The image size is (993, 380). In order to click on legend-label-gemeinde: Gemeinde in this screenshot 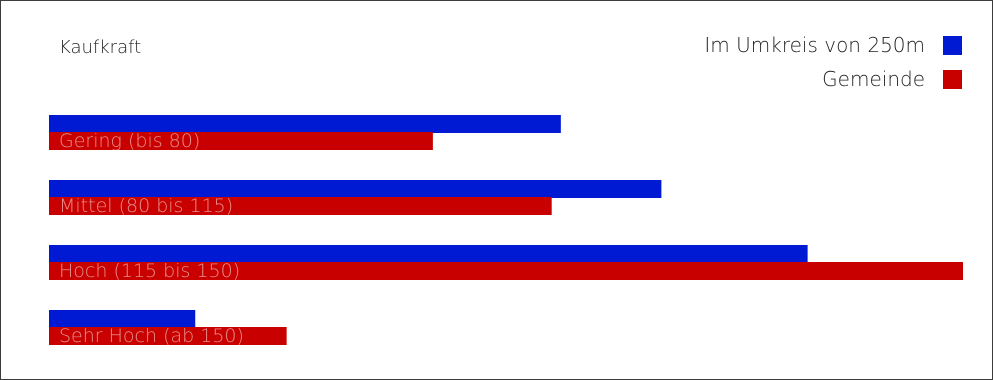, I will do `click(873, 79)`.